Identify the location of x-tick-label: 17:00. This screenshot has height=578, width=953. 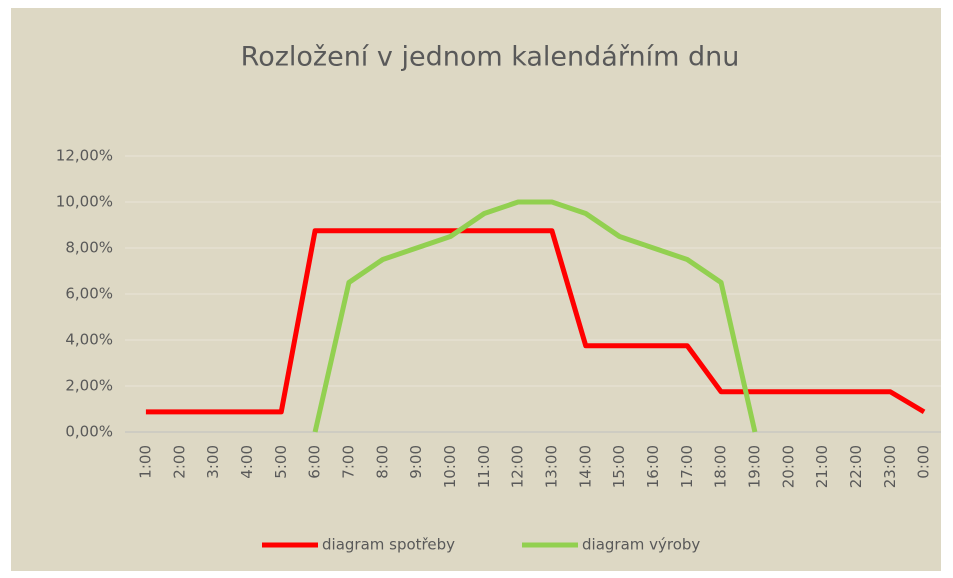
(687, 466).